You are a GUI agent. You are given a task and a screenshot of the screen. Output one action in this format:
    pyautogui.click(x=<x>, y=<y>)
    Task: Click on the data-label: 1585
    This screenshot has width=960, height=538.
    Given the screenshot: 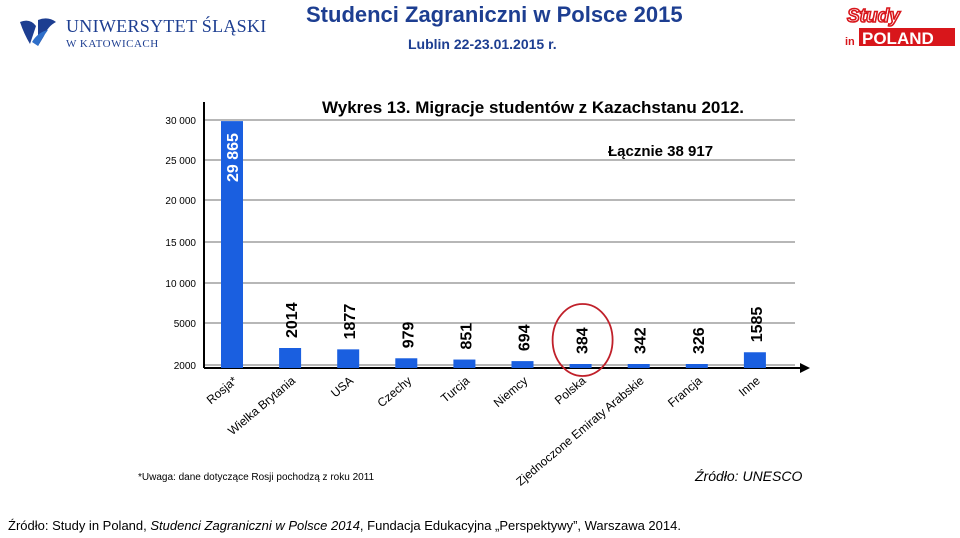 What is the action you would take?
    pyautogui.click(x=757, y=325)
    